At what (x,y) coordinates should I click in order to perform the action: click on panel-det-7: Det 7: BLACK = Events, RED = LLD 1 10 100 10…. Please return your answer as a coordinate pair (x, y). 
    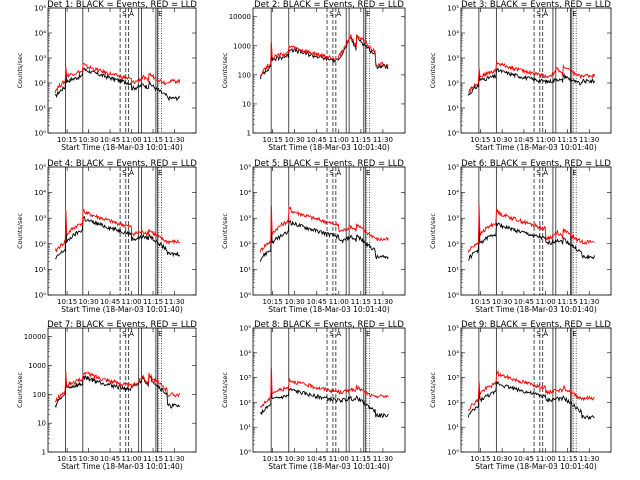
    Looking at the image, I should click on (106, 395).